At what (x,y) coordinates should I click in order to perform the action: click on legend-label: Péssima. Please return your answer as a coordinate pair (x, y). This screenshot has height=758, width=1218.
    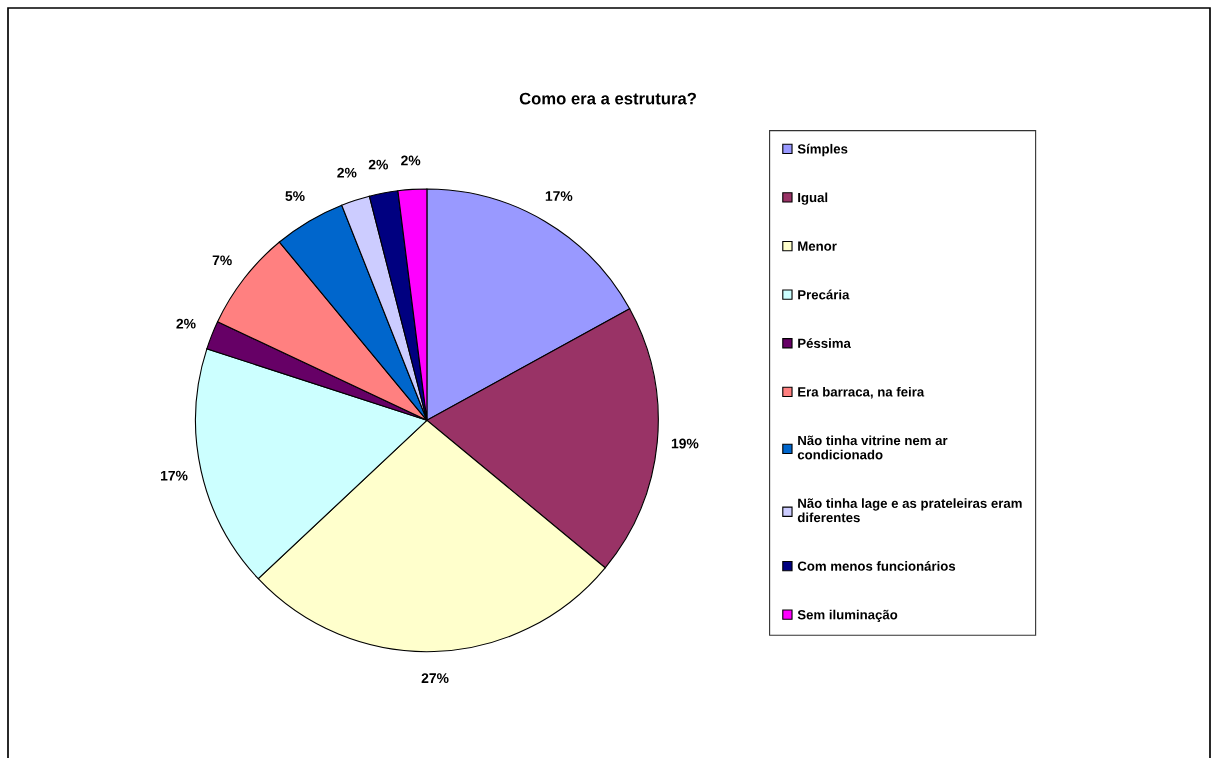
    Looking at the image, I should click on (824, 343).